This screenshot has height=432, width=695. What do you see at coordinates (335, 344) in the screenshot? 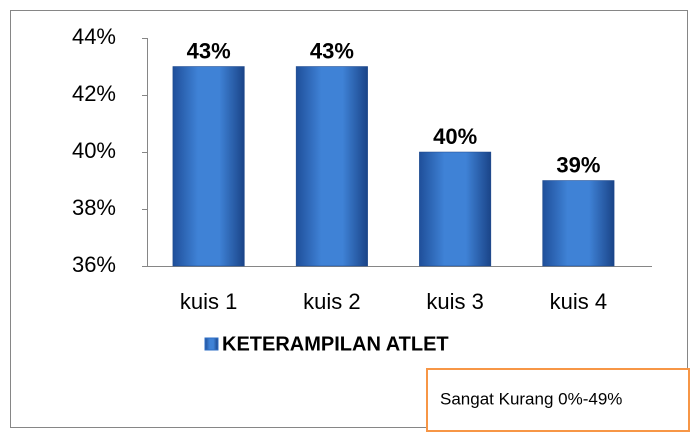
I see `legend-label: KETERAMPILAN ATLET` at bounding box center [335, 344].